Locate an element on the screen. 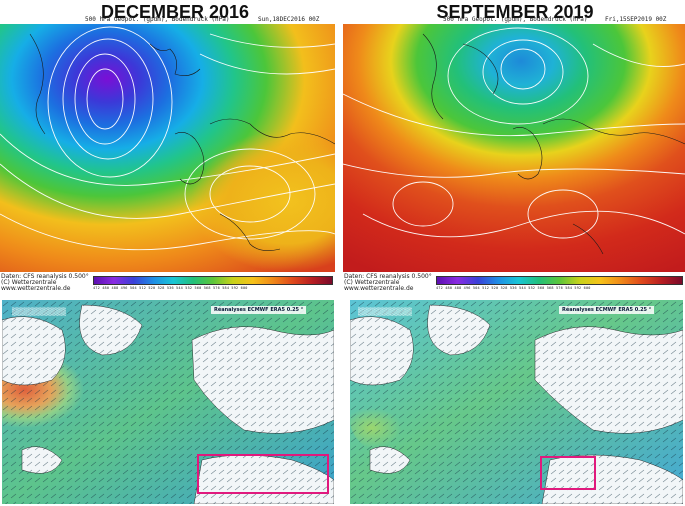  map-header-date: Fri,15SEP2019 00Z is located at coordinates (636, 19).